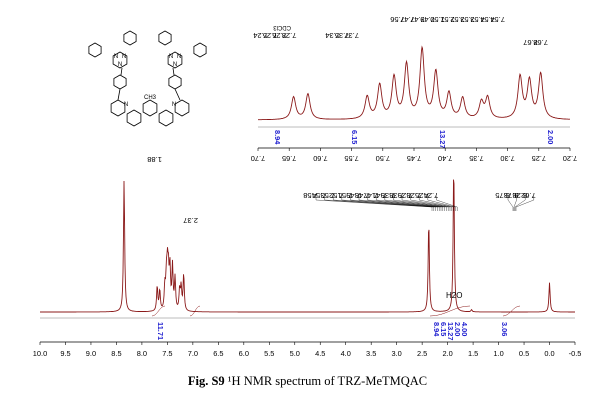 The height and width of the screenshot is (410, 615). What do you see at coordinates (327, 381) in the screenshot?
I see `figure-caption-text: ¹H NMR spectrum of TRZ-MeTMQAC` at bounding box center [327, 381].